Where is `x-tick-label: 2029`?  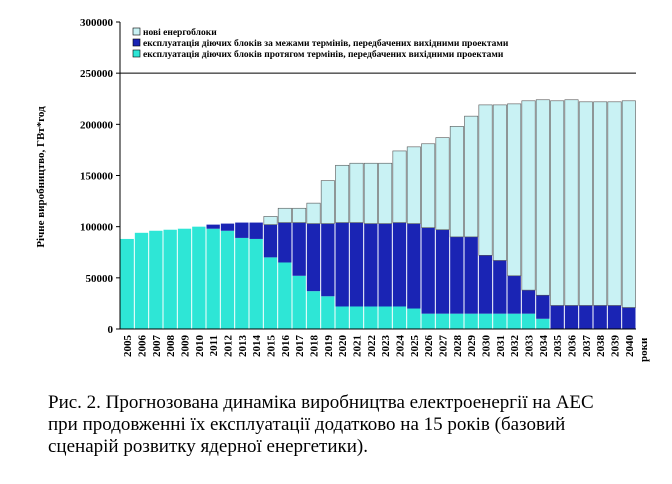 x-tick-label: 2029 is located at coordinates (472, 346).